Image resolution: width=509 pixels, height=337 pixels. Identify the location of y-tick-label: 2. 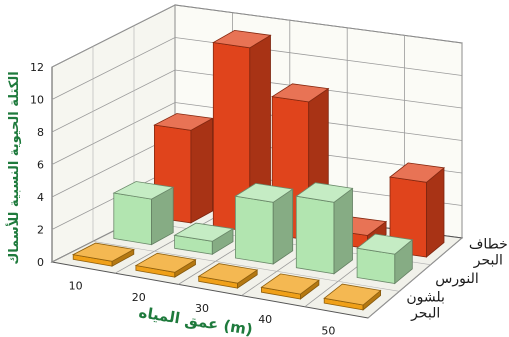
(40, 230).